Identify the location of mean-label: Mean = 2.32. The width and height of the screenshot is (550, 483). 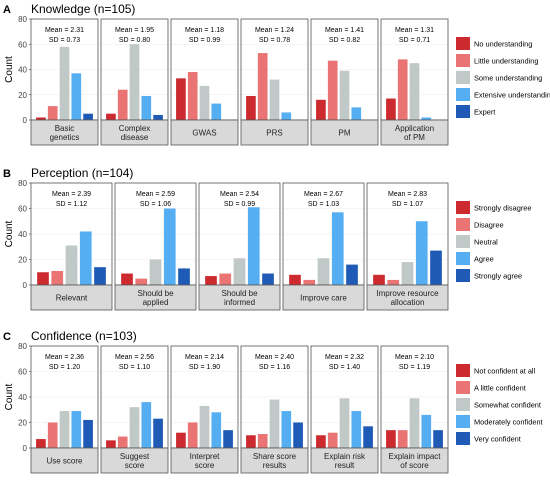
(344, 357).